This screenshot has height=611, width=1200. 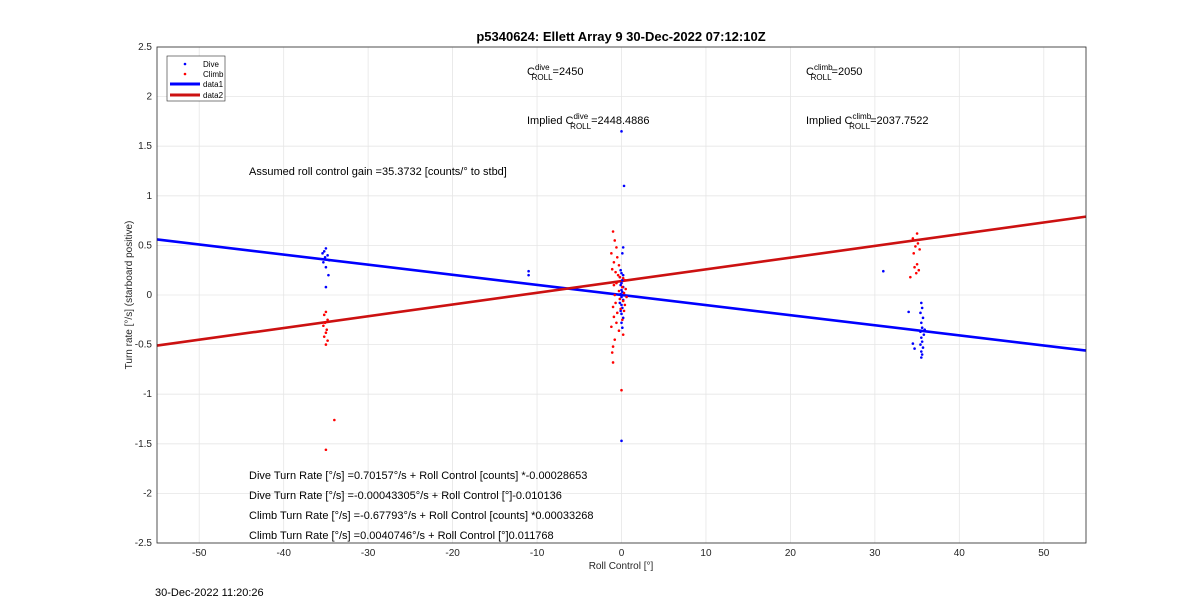 What do you see at coordinates (144, 444) in the screenshot?
I see `y-tick-label: -1.5` at bounding box center [144, 444].